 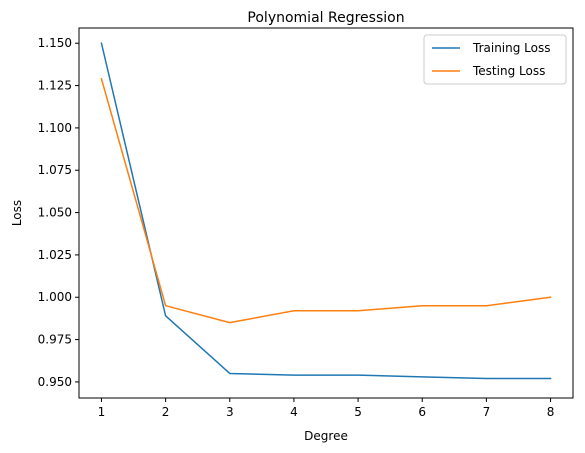 What do you see at coordinates (17, 213) in the screenshot?
I see `y-axis-label: Loss` at bounding box center [17, 213].